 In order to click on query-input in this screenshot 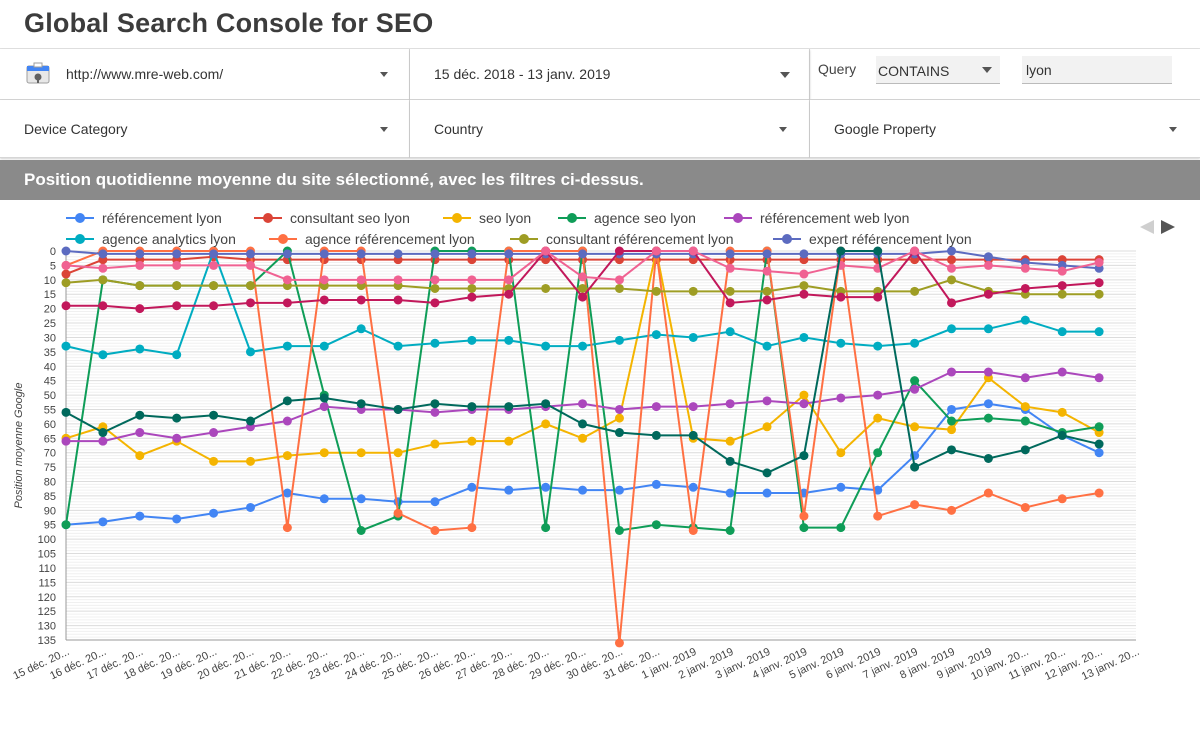, I will do `click(1097, 70)`.